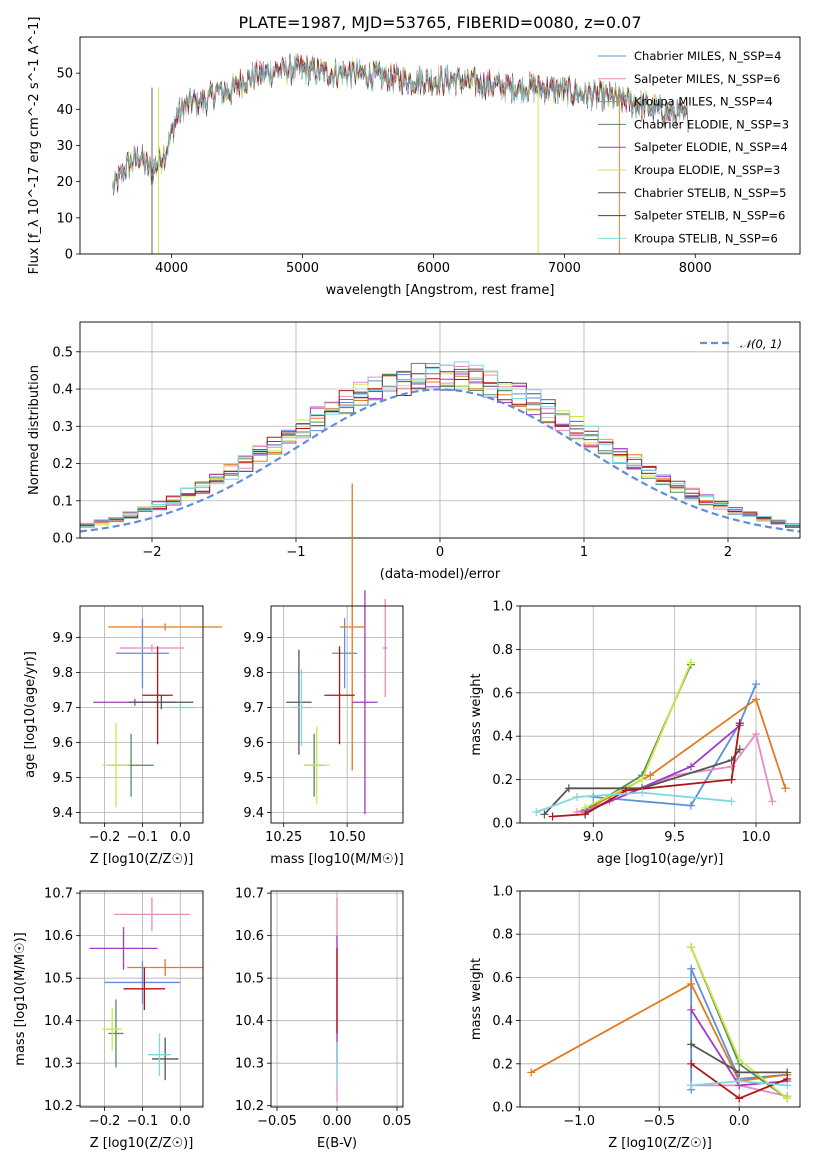 The height and width of the screenshot is (1170, 819). I want to click on legend-entry: Salpeter MILES, N_SSP=6, so click(707, 79).